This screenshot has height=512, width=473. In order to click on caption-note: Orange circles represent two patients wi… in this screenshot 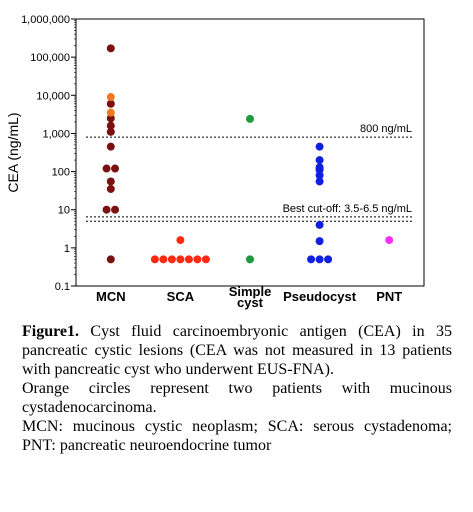, I will do `click(237, 398)`.